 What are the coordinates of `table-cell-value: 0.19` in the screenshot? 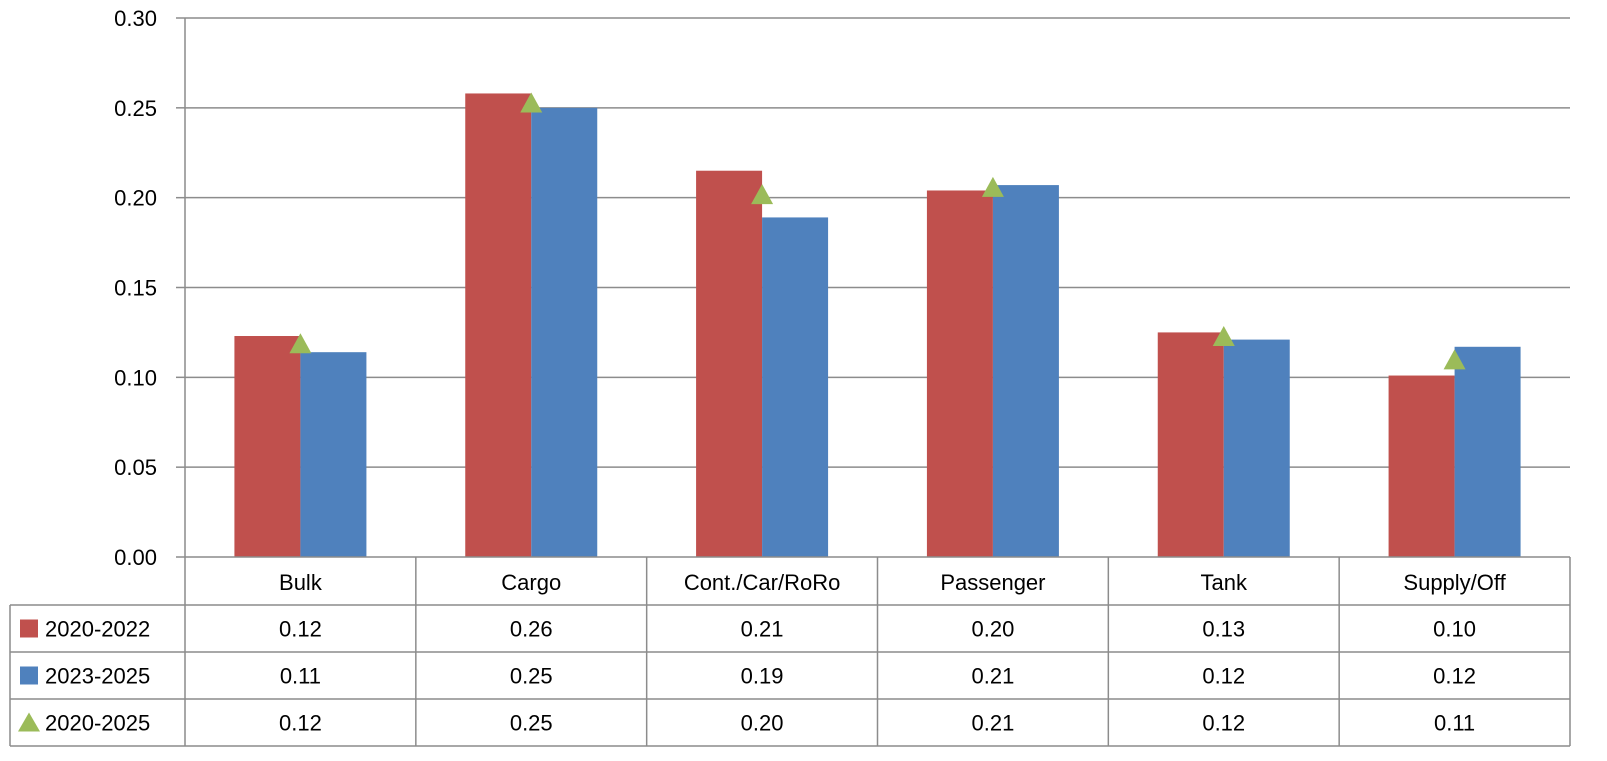 It's located at (762, 676).